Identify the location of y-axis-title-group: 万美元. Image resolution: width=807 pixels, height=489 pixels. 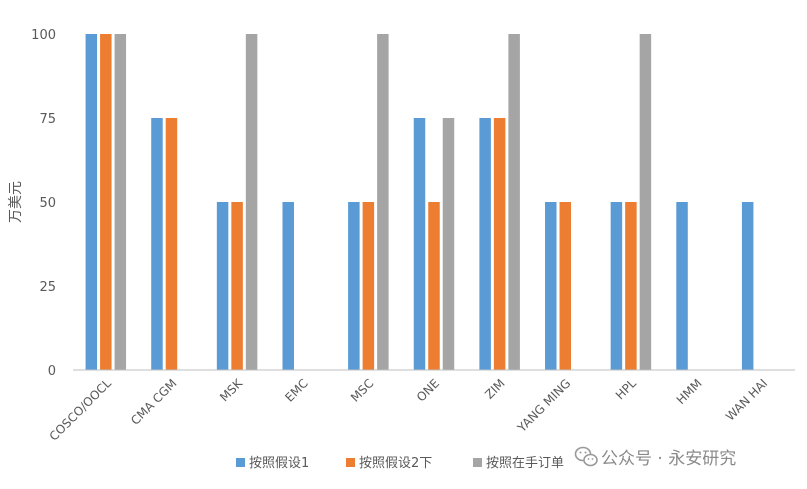
(16, 202).